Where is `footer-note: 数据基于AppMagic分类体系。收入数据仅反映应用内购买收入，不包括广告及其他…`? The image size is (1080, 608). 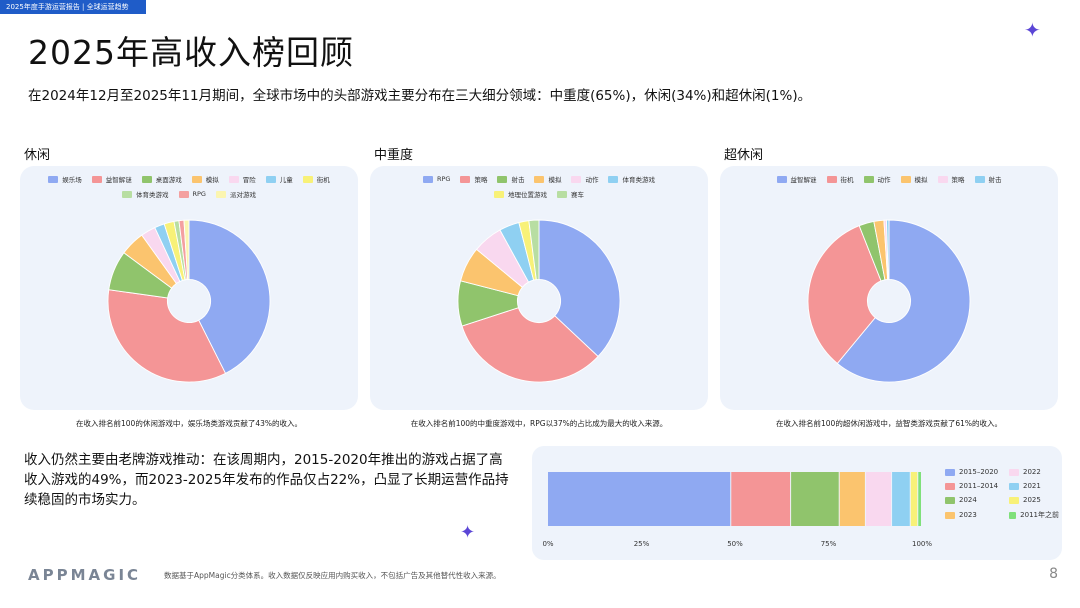 footer-note: 数据基于AppMagic分类体系。收入数据仅反映应用内购买收入，不包括广告及其他… is located at coordinates (332, 575).